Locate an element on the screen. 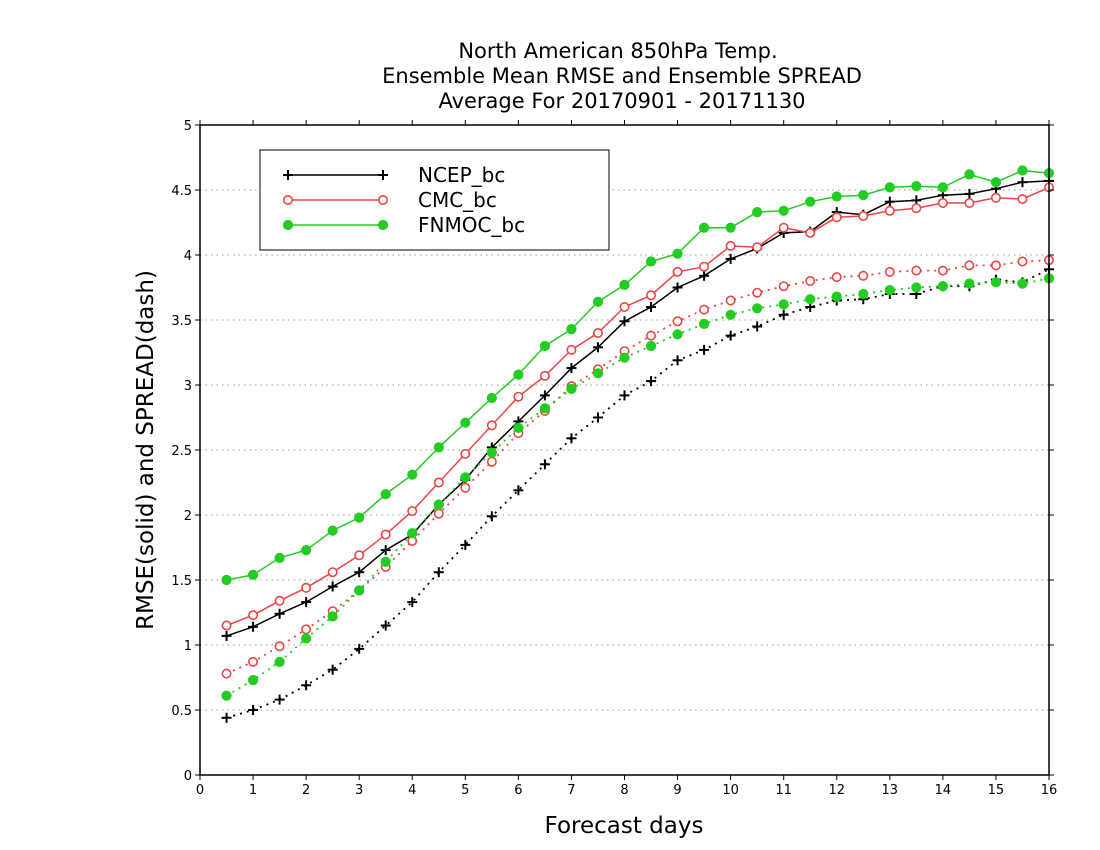  x-tick-label: 15 is located at coordinates (996, 790).